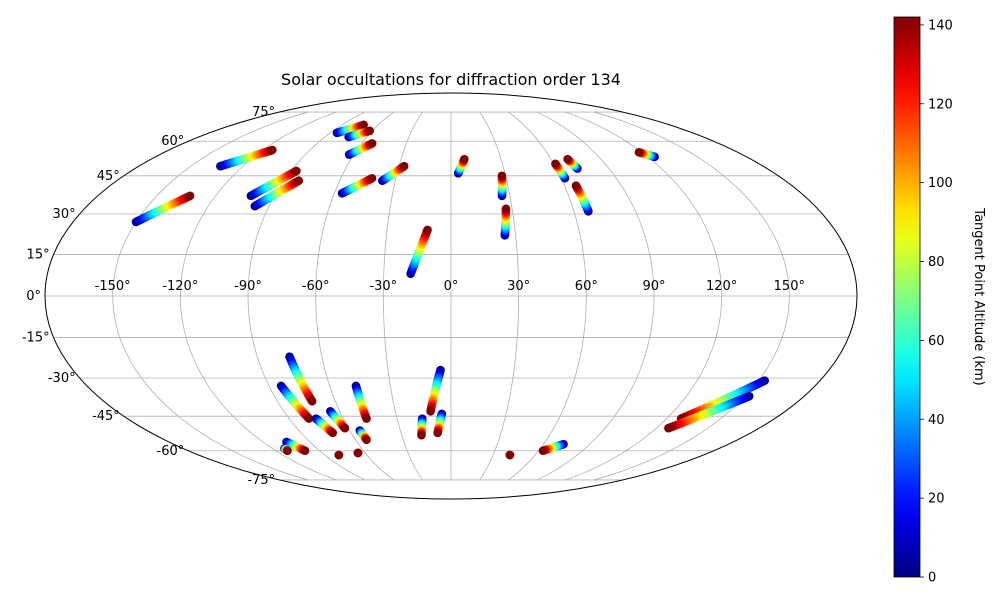  Describe the element at coordinates (171, 451) in the screenshot. I see `lat-tick-label: -60°` at that location.